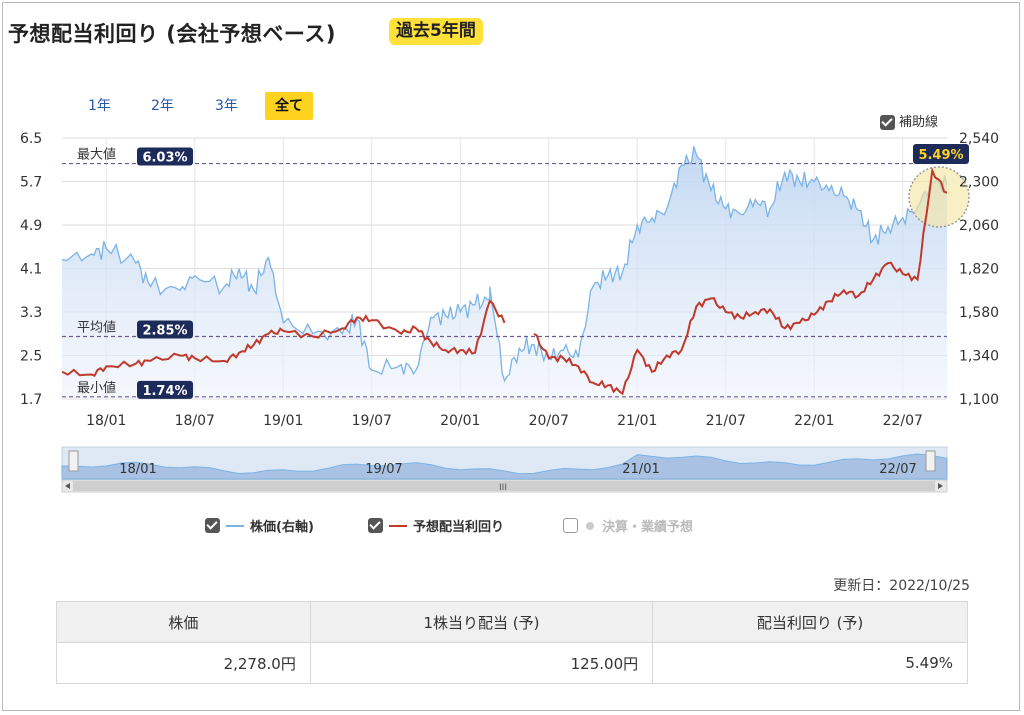 The width and height of the screenshot is (1024, 715). Describe the element at coordinates (183, 663) in the screenshot. I see `value-price: 2,278.0円` at that location.